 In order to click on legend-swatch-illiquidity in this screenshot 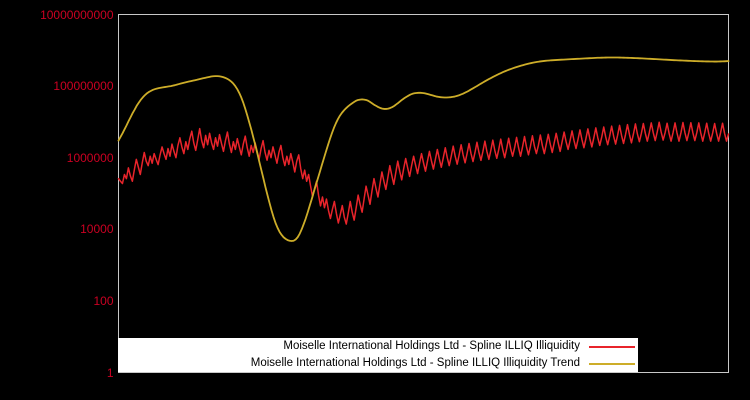, I will do `click(612, 346)`.